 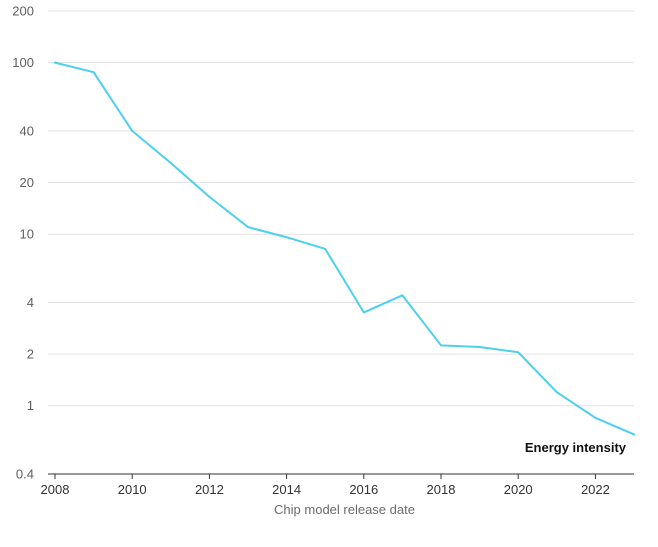 What do you see at coordinates (55, 489) in the screenshot?
I see `x-tick-label: 2008` at bounding box center [55, 489].